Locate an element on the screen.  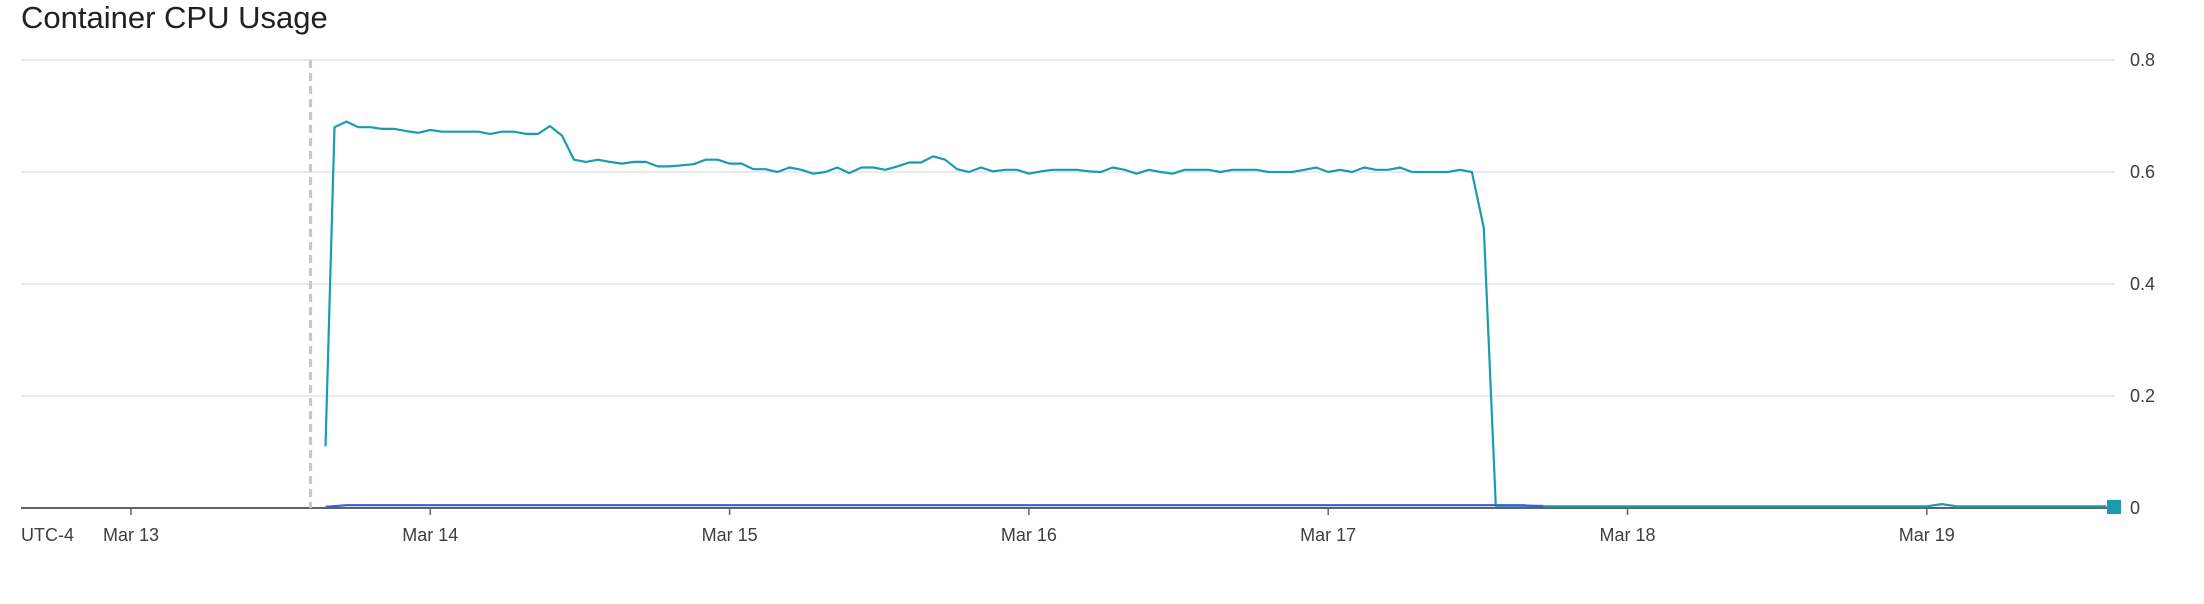
y-tick-label: 0.2 is located at coordinates (2142, 396).